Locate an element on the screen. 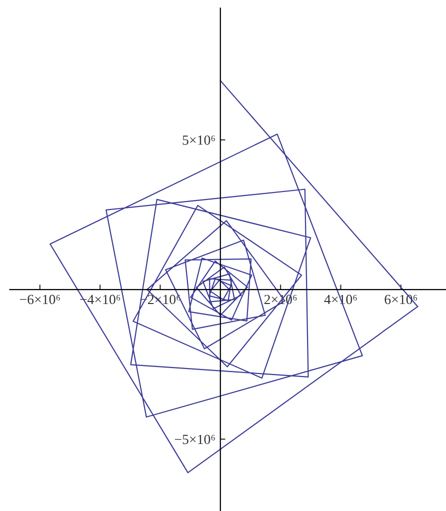 Image resolution: width=446 pixels, height=511 pixels. x-tick-label: −6×10⁶ is located at coordinates (40, 299).